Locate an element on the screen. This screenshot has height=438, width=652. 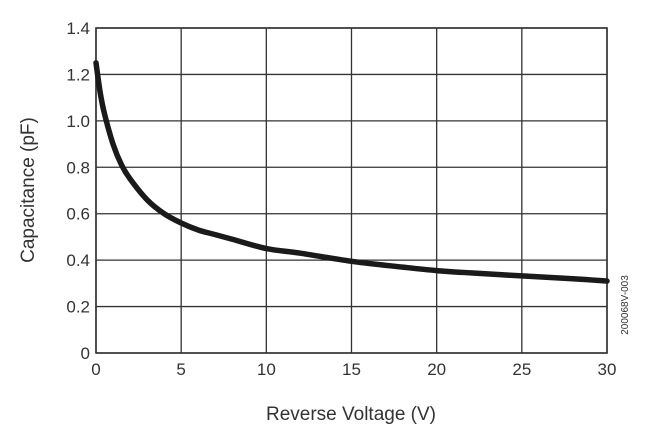
x-tick-label: 0 is located at coordinates (95, 369).